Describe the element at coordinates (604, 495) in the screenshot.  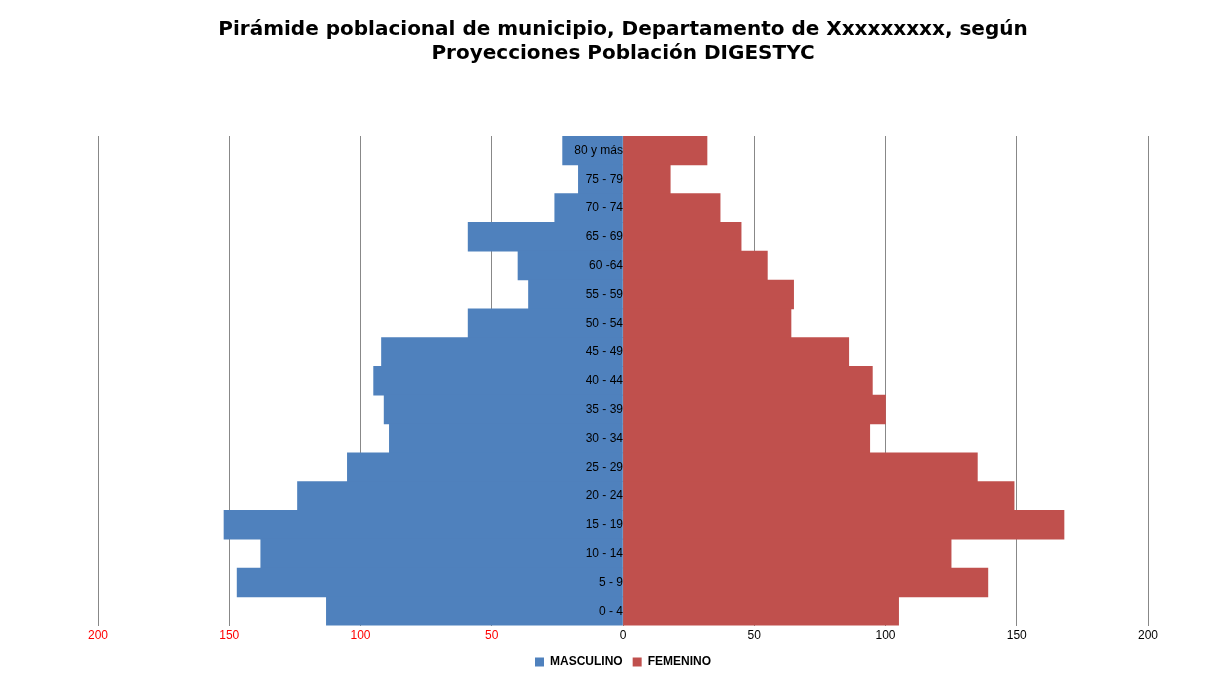
I see `y-tick-label: 20 - 24` at that location.